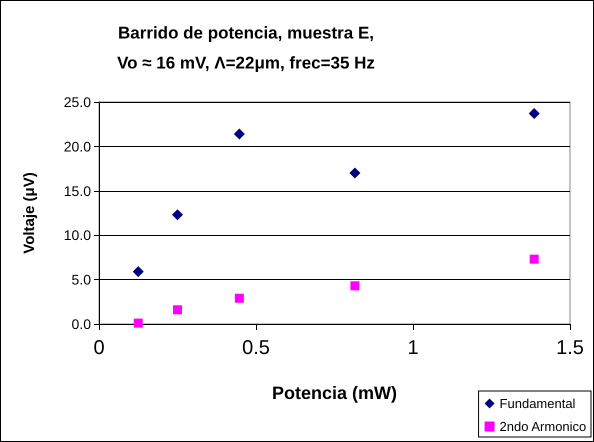  I want to click on x-tick-label: 1.5, so click(570, 348).